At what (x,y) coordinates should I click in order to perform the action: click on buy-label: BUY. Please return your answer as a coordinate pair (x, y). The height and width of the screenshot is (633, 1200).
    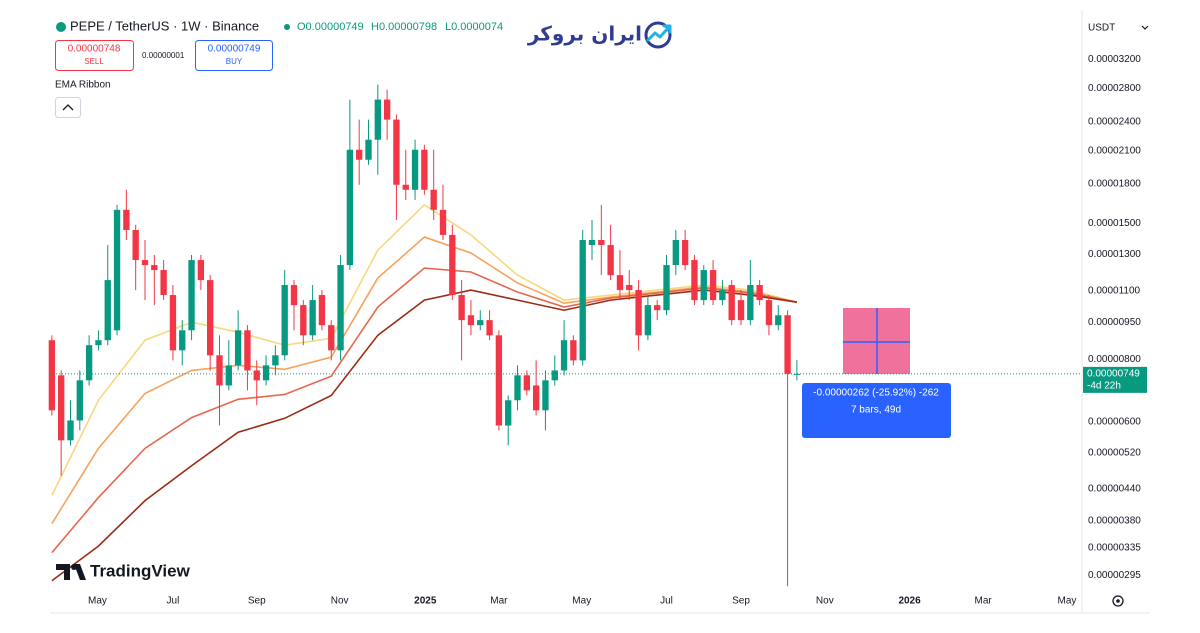
    Looking at the image, I should click on (234, 61).